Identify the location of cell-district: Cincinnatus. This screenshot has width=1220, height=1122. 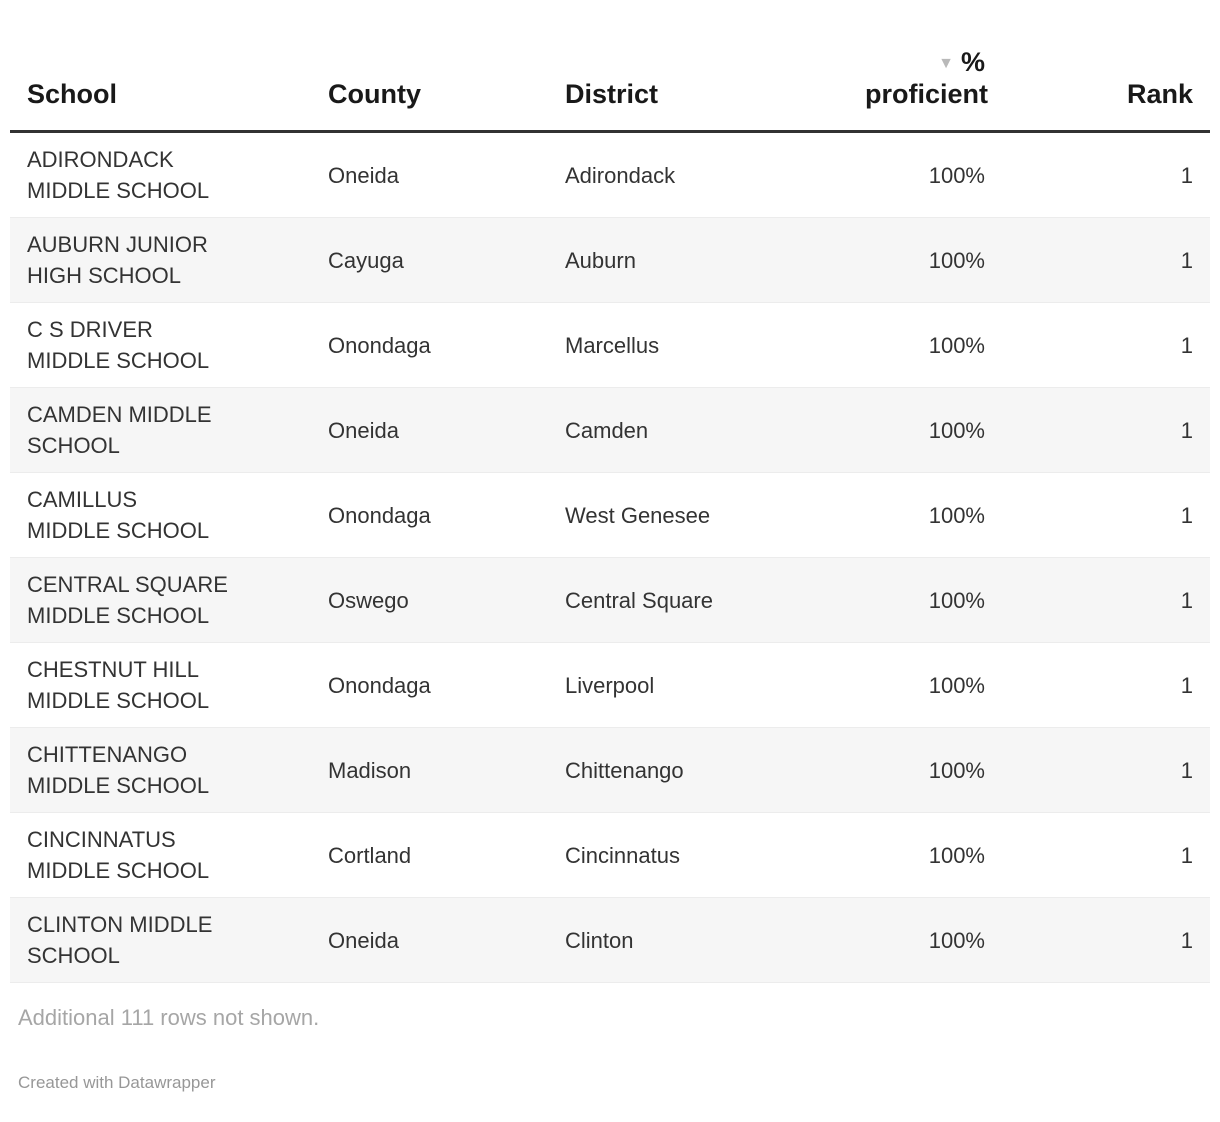
(698, 855).